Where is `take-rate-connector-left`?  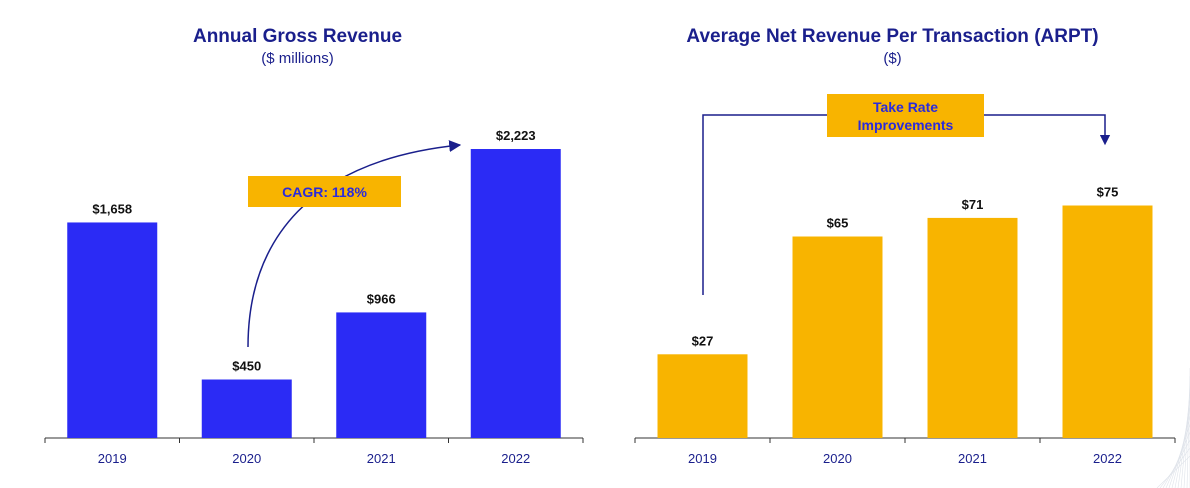
take-rate-connector-left is located at coordinates (764, 204).